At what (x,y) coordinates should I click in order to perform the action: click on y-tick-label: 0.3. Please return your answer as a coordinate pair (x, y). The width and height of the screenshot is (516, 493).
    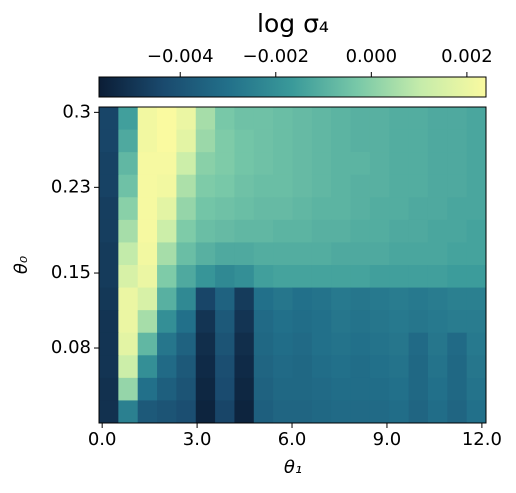
    Looking at the image, I should click on (76, 111).